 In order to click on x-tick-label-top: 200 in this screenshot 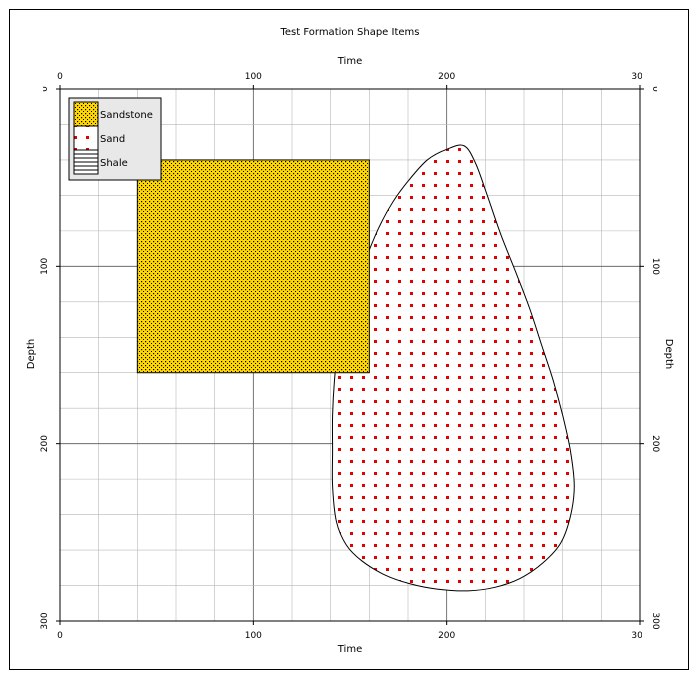, I will do `click(446, 77)`.